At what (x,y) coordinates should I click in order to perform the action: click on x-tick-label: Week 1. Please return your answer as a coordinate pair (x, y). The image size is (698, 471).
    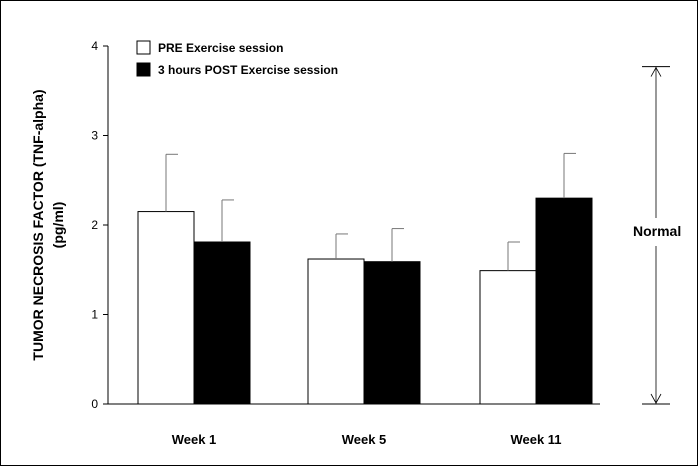
    Looking at the image, I should click on (194, 439).